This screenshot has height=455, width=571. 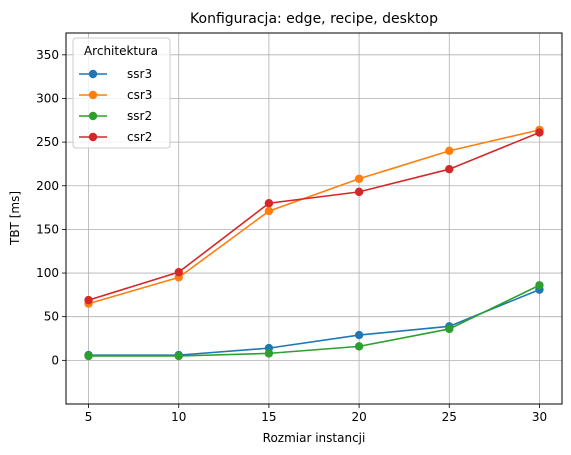 I want to click on legend-title: Architektura, so click(x=121, y=51).